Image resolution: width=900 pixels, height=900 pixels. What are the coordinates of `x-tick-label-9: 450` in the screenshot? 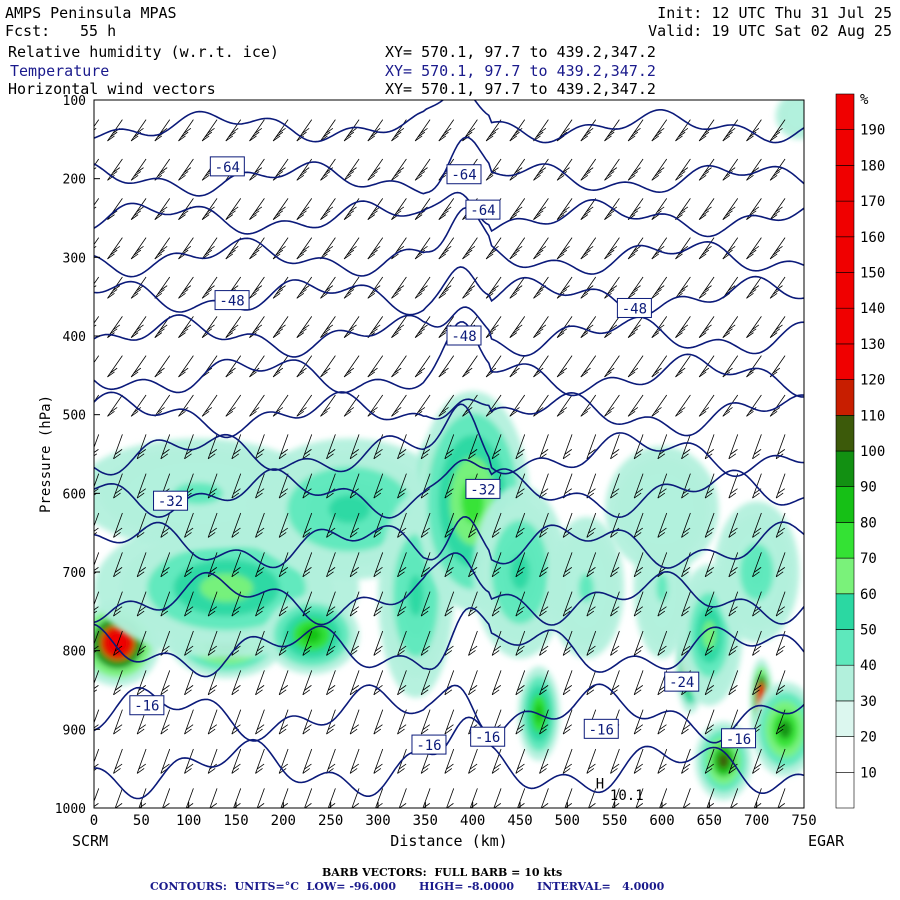 It's located at (519, 821).